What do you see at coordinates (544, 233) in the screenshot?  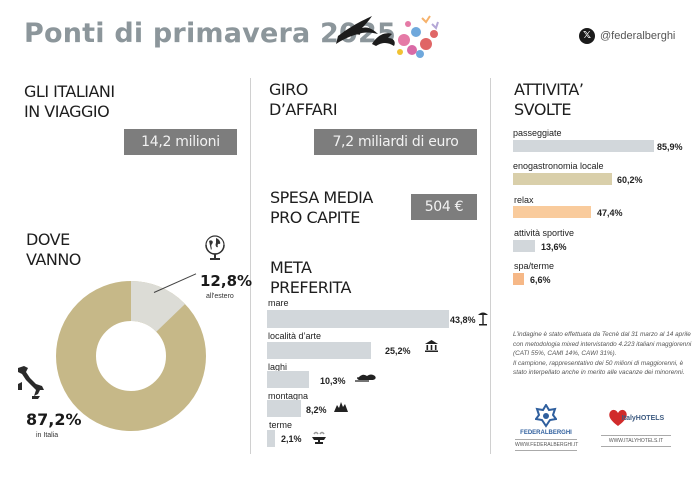 I see `activity-label: attività sportive` at bounding box center [544, 233].